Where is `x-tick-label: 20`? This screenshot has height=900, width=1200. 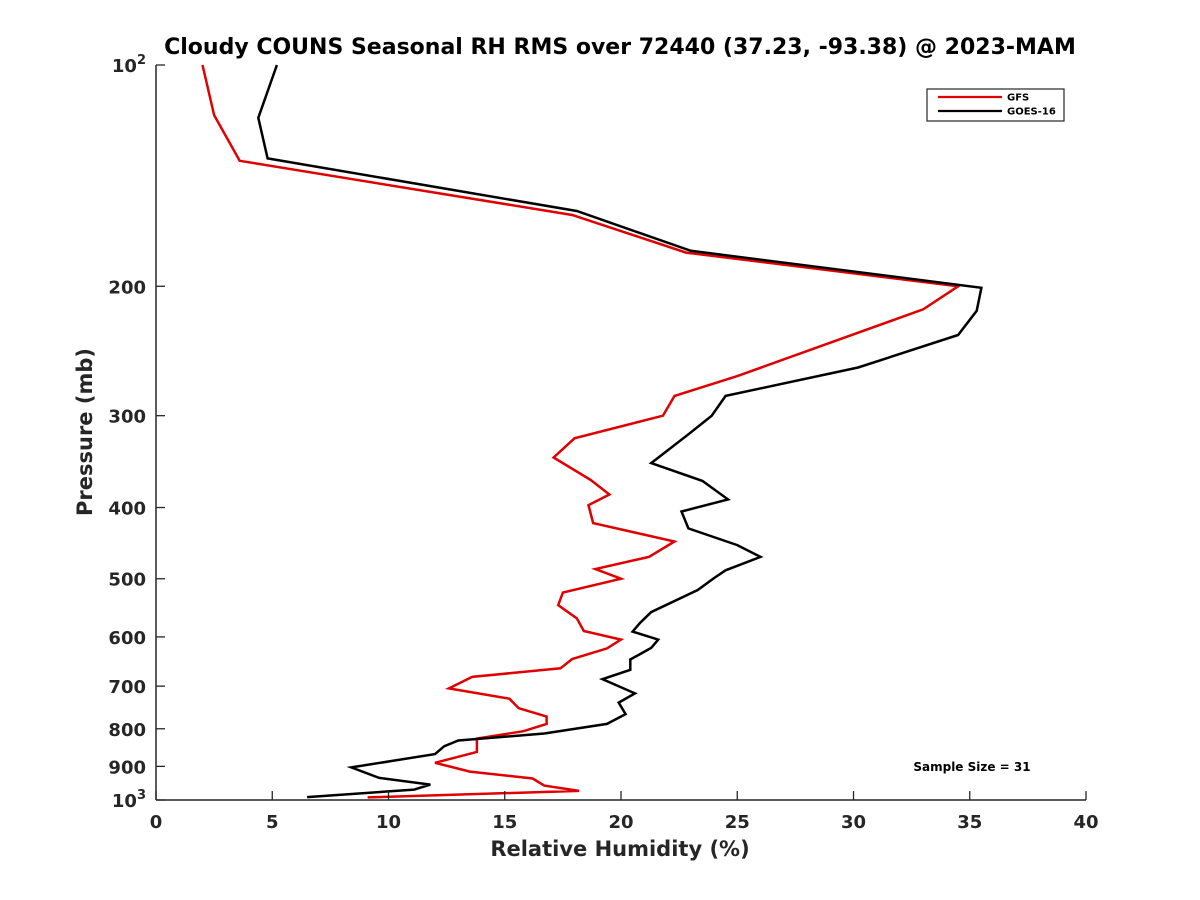
x-tick-label: 20 is located at coordinates (620, 822).